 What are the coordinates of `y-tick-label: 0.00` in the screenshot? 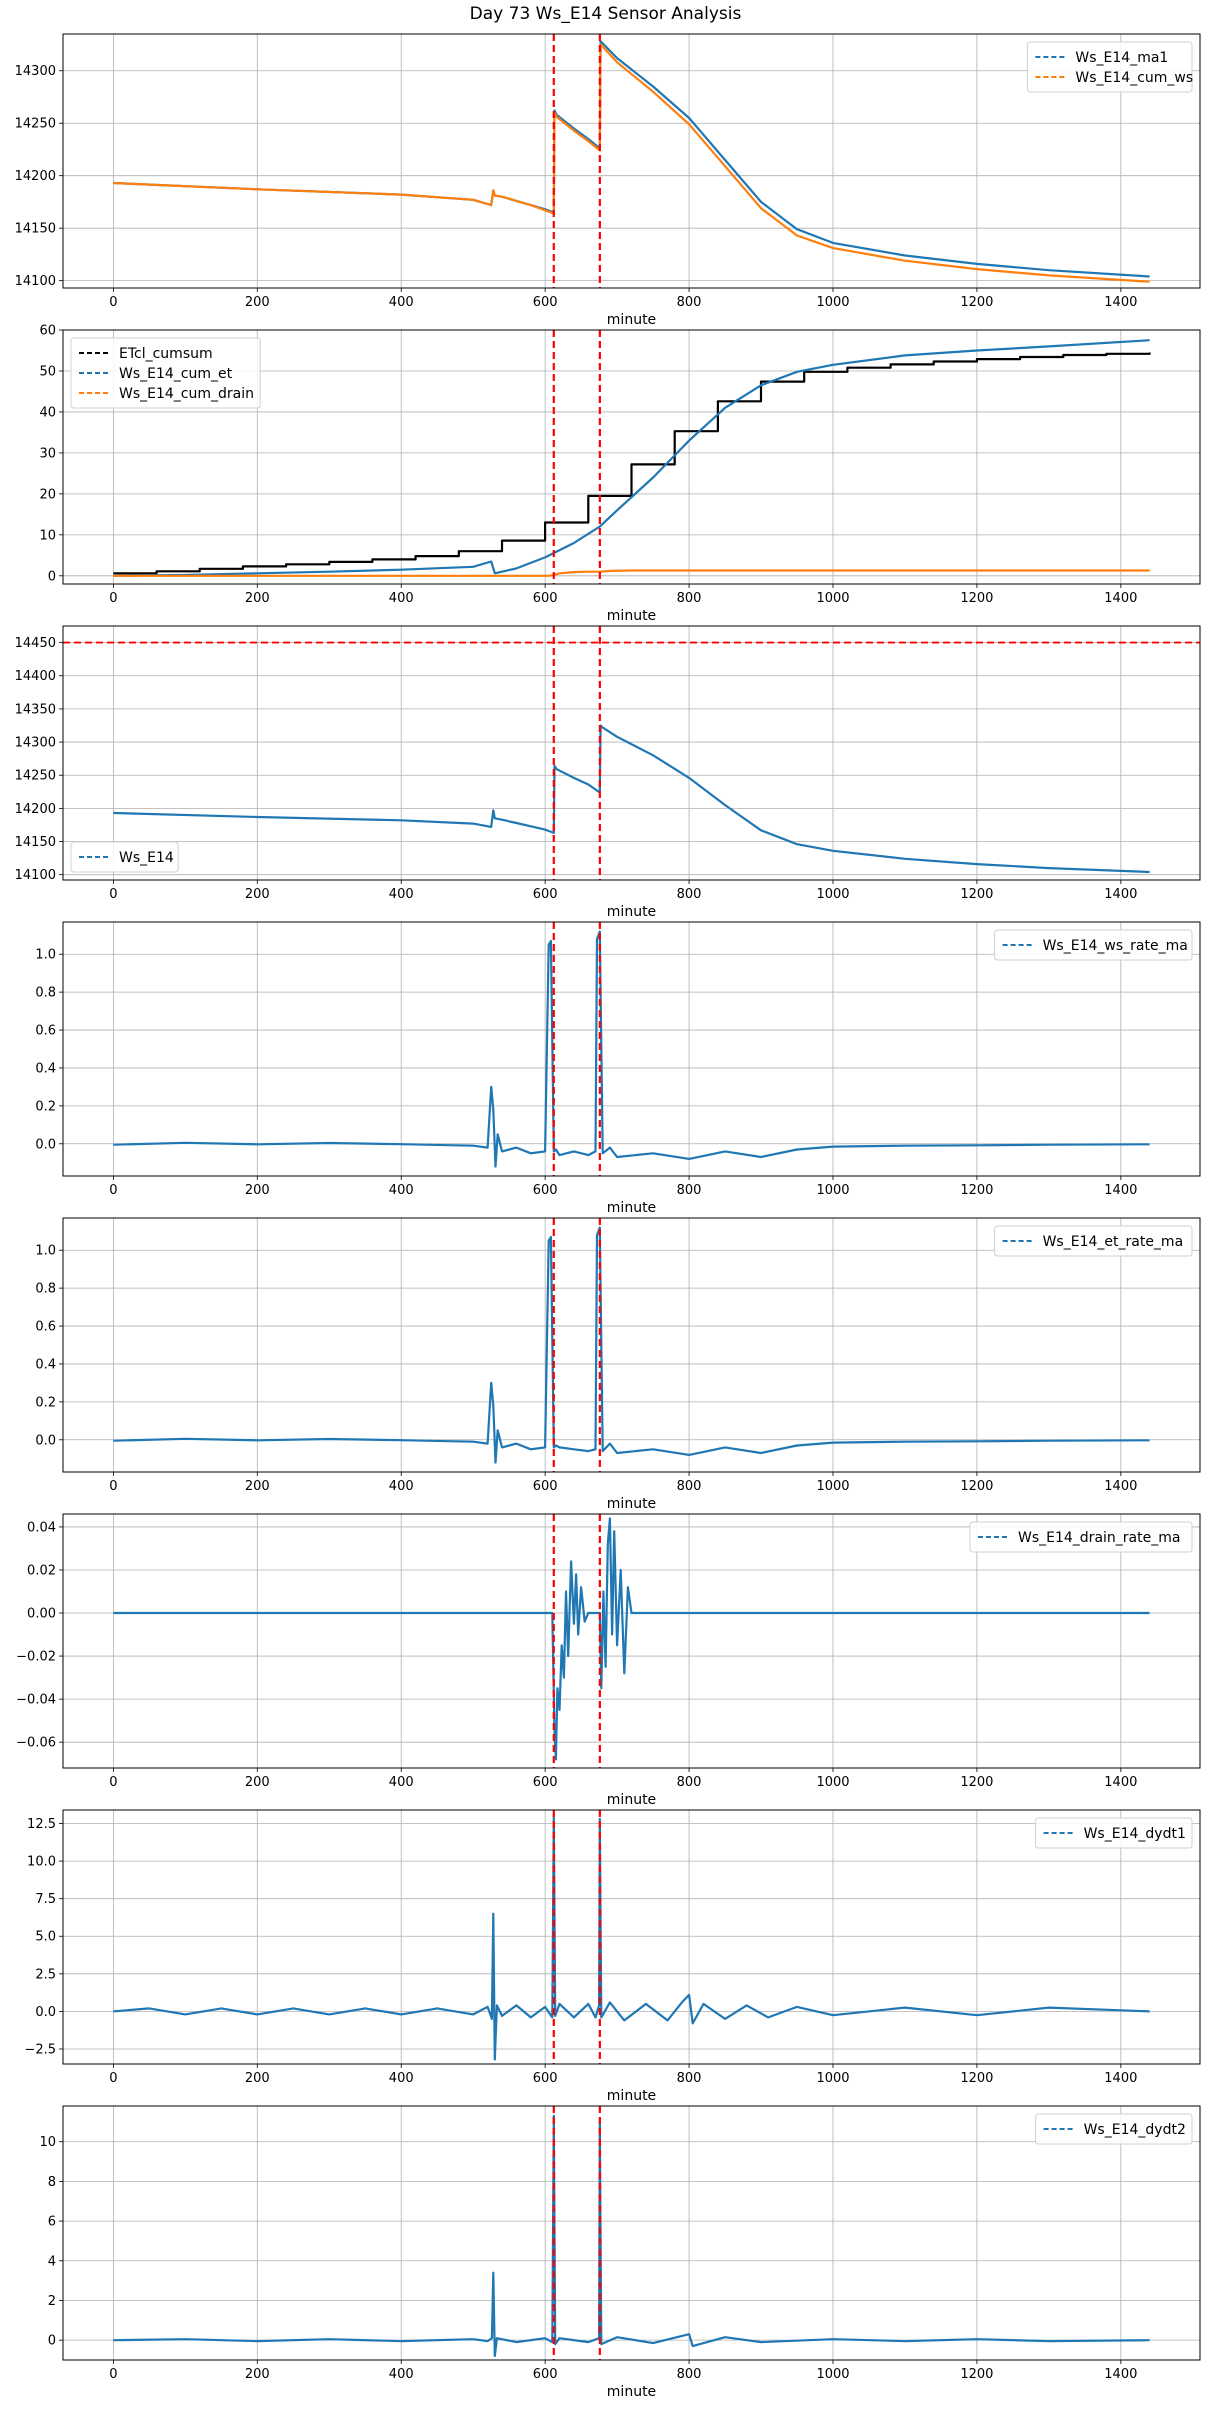 It's located at (41, 1614).